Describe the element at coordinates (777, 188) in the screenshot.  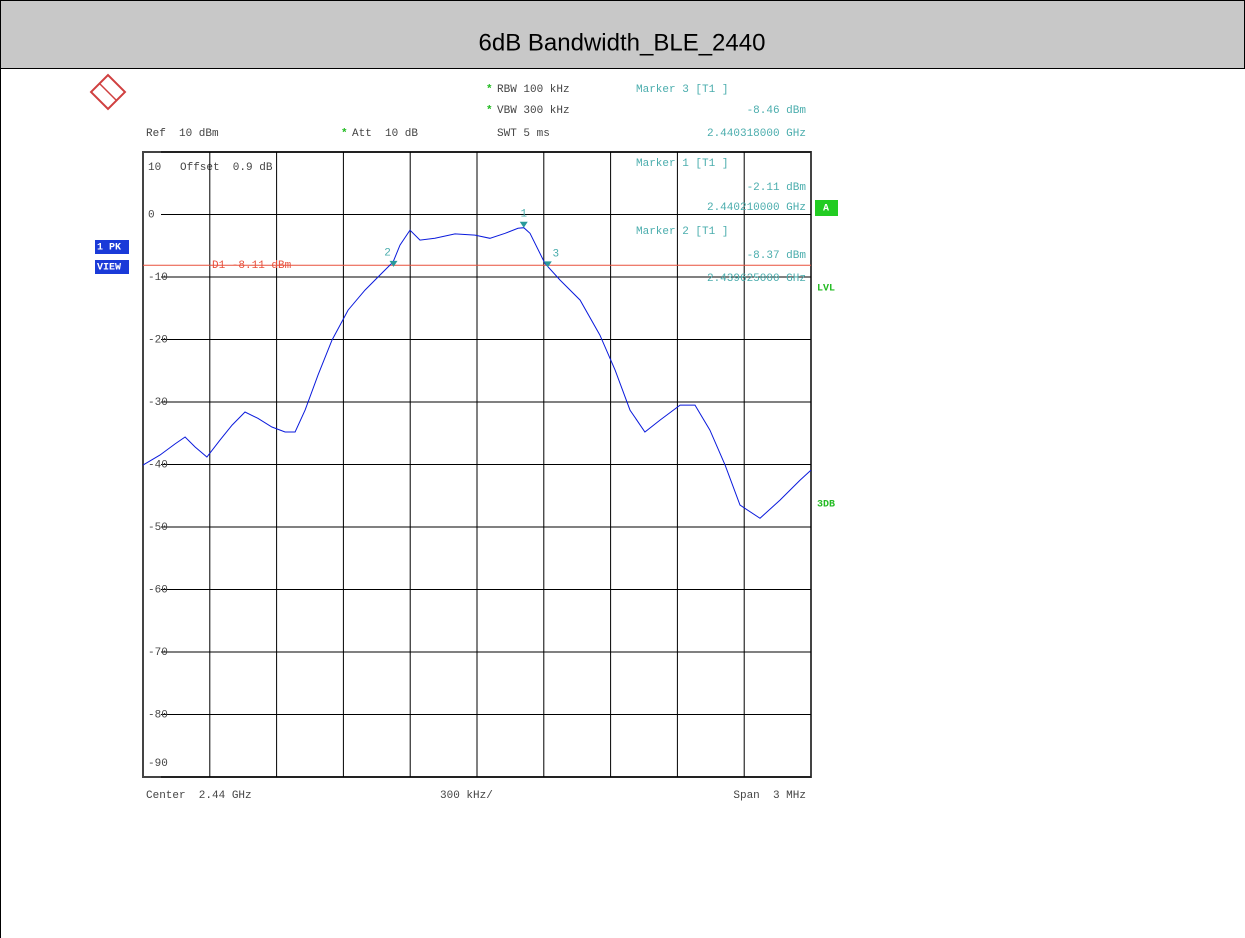
I see `marker-value: -2.11 dBm` at that location.